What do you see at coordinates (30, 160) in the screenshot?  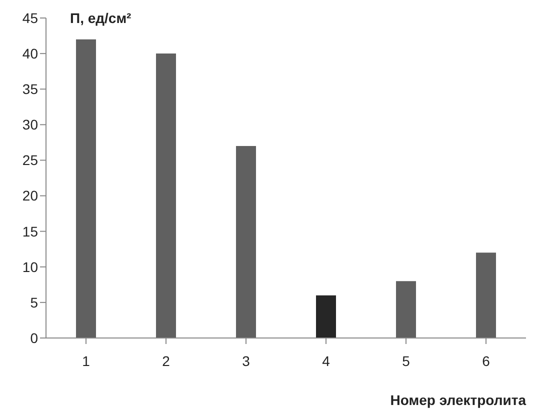 I see `y-tick-label: 25` at bounding box center [30, 160].